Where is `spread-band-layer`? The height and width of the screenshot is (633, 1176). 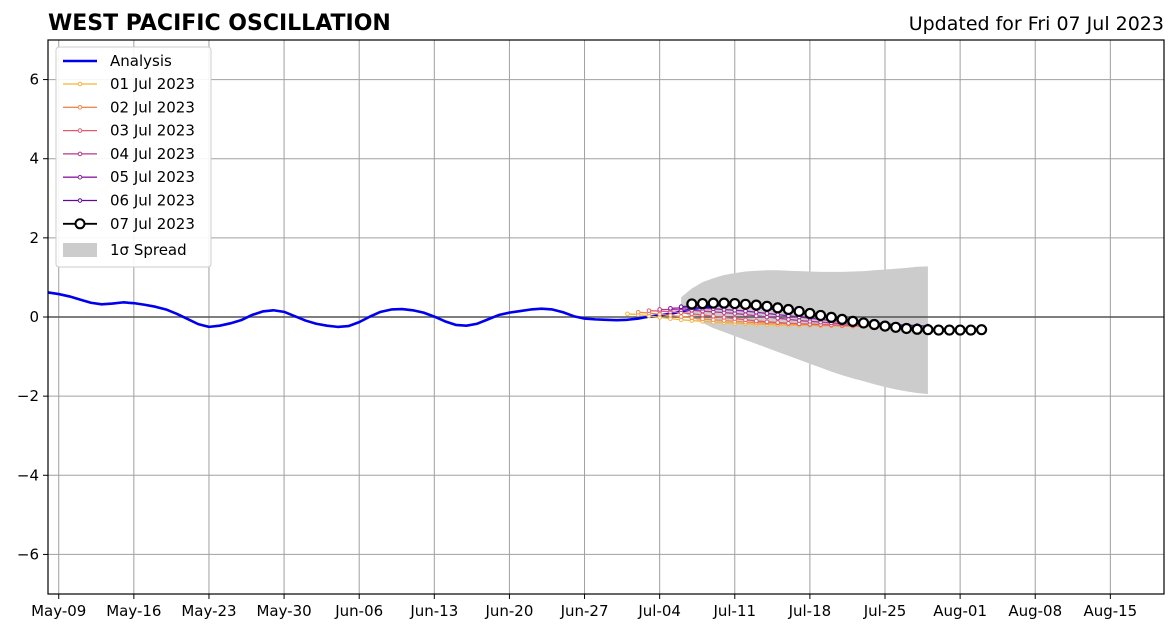 spread-band-layer is located at coordinates (804, 330).